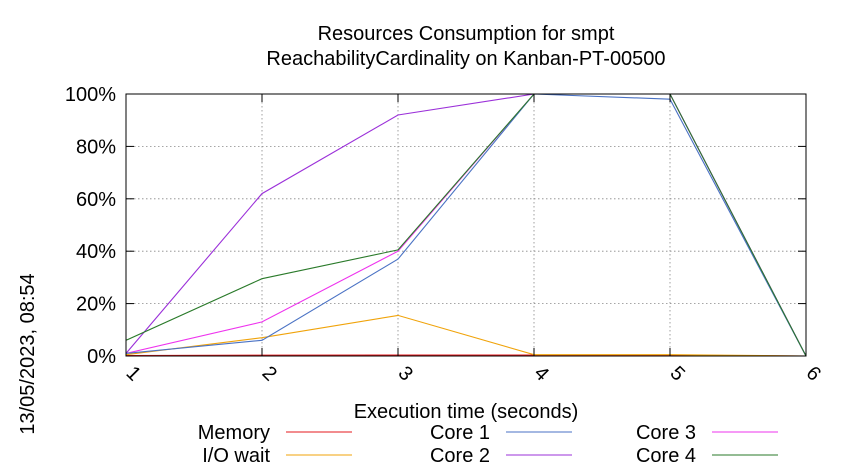  What do you see at coordinates (101, 357) in the screenshot?
I see `y-tick-label: 0%` at bounding box center [101, 357].